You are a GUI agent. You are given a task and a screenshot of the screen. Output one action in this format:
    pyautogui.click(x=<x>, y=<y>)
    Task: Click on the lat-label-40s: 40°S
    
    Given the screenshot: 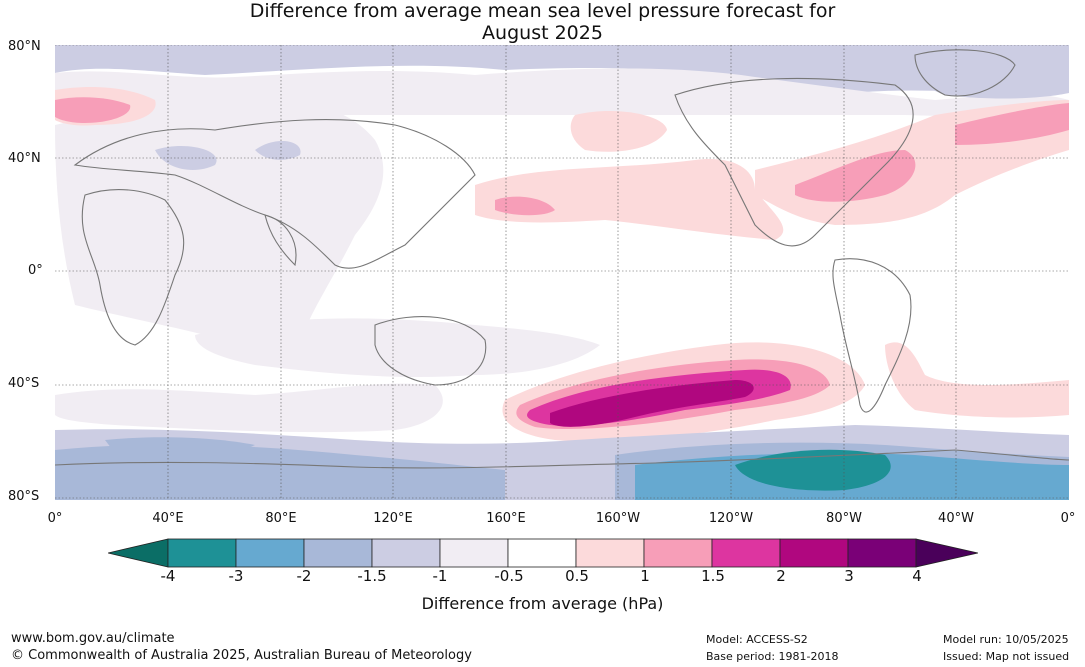 What is the action you would take?
    pyautogui.click(x=24, y=383)
    